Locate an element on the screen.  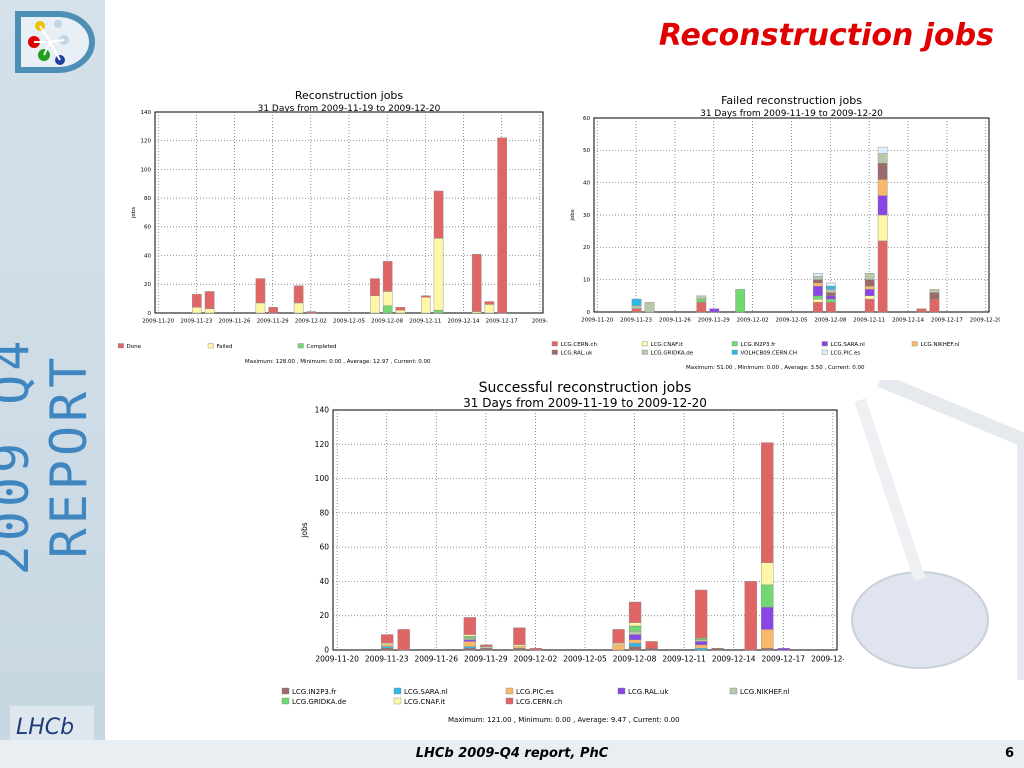
chart-subtitle: 31 Days from 2009-11-19 to 2009-12-20 is located at coordinates (349, 109).